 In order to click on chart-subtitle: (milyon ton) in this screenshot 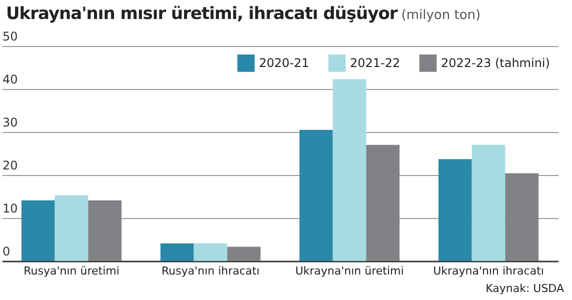, I will do `click(441, 15)`.